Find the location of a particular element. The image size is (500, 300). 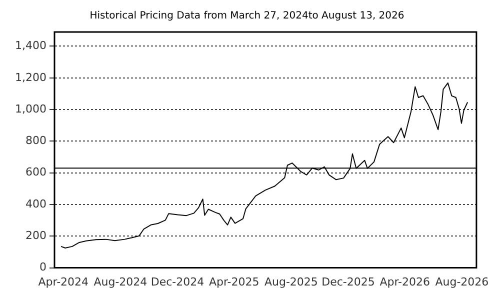

y-tick-label: 1,000 is located at coordinates (30, 109).